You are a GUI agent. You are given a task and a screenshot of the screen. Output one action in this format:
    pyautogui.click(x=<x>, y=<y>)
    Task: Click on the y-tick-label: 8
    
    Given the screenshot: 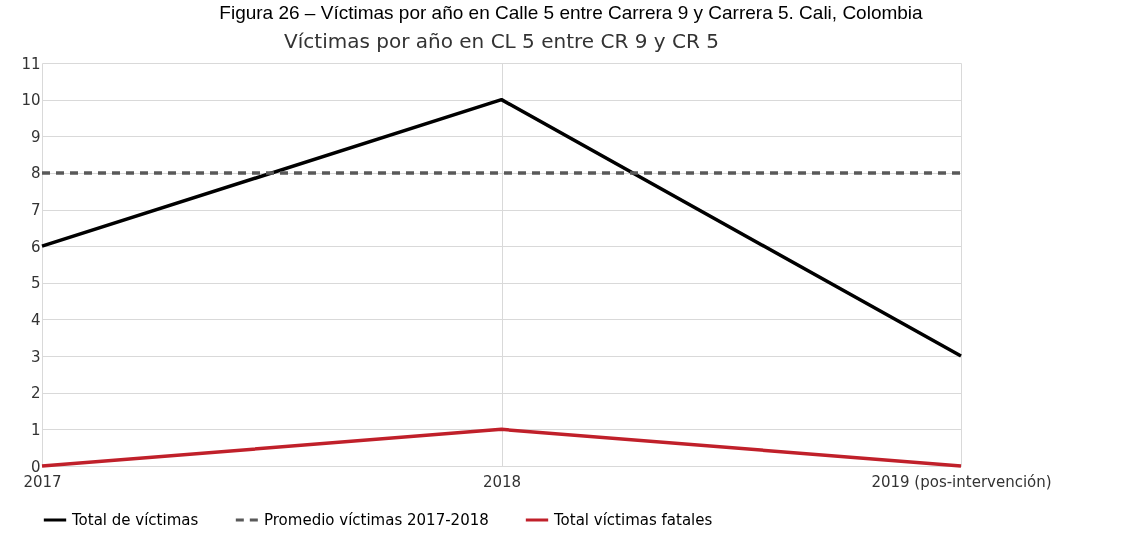 What is the action you would take?
    pyautogui.click(x=35, y=173)
    